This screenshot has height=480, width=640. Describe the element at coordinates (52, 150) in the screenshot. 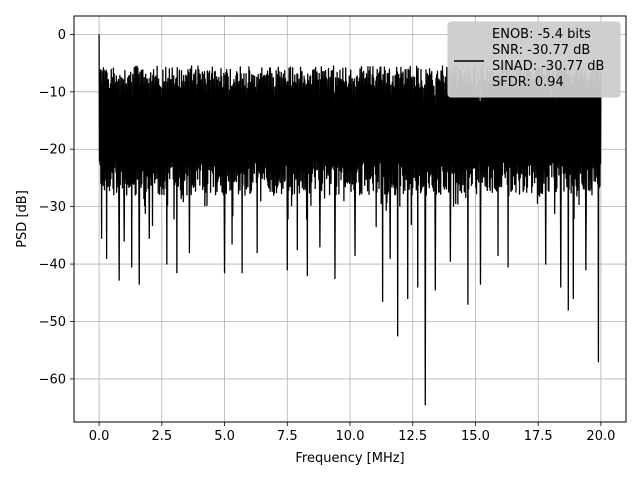

I see `y-tick-label: −20` at that location.